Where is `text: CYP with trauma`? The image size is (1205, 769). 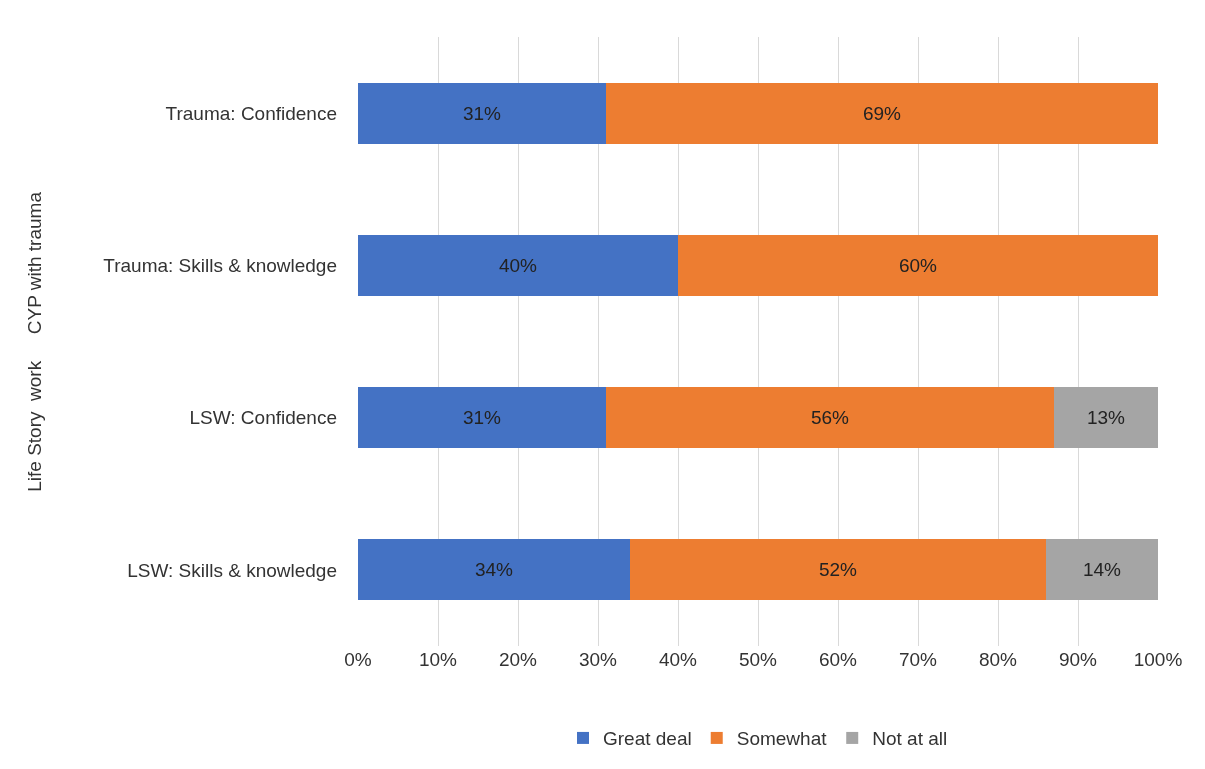
text: CYP with trauma is located at coordinates (34, 263).